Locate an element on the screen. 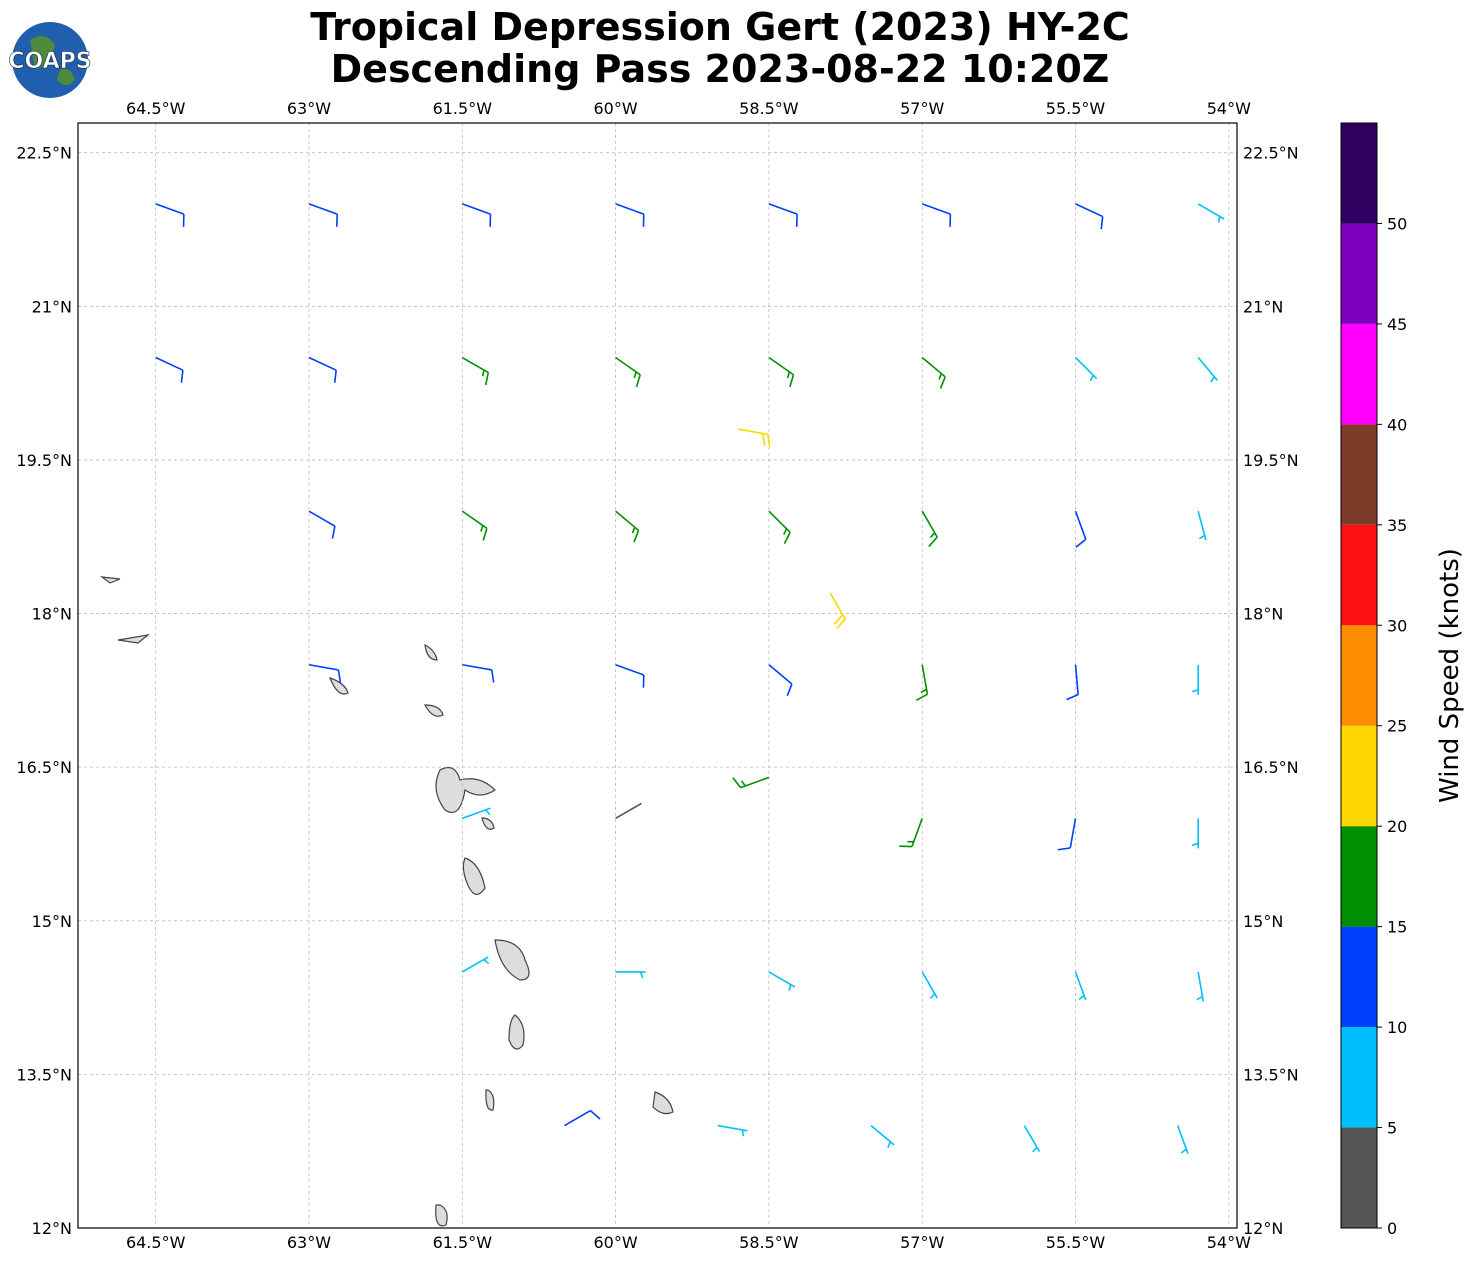 The image size is (1477, 1268). logo: COAPS is located at coordinates (50, 60).